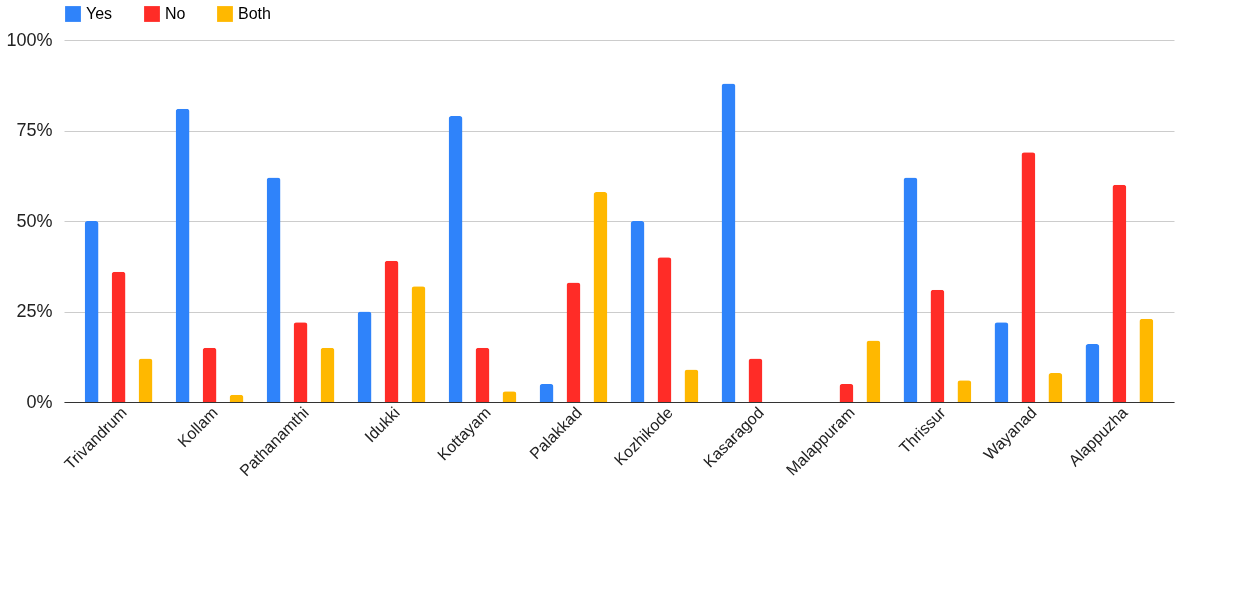 The width and height of the screenshot is (1252, 592). What do you see at coordinates (34, 311) in the screenshot?
I see `y-tick-label: 25%` at bounding box center [34, 311].